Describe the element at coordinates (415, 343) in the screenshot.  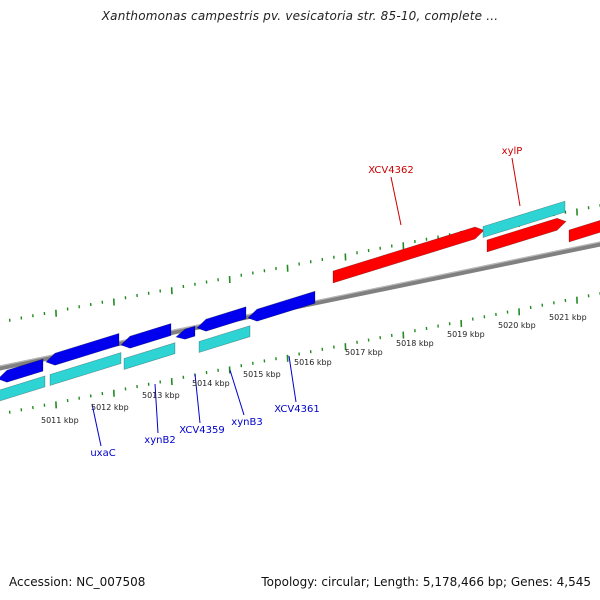
I see `tick-label: 5018 kbp` at that location.